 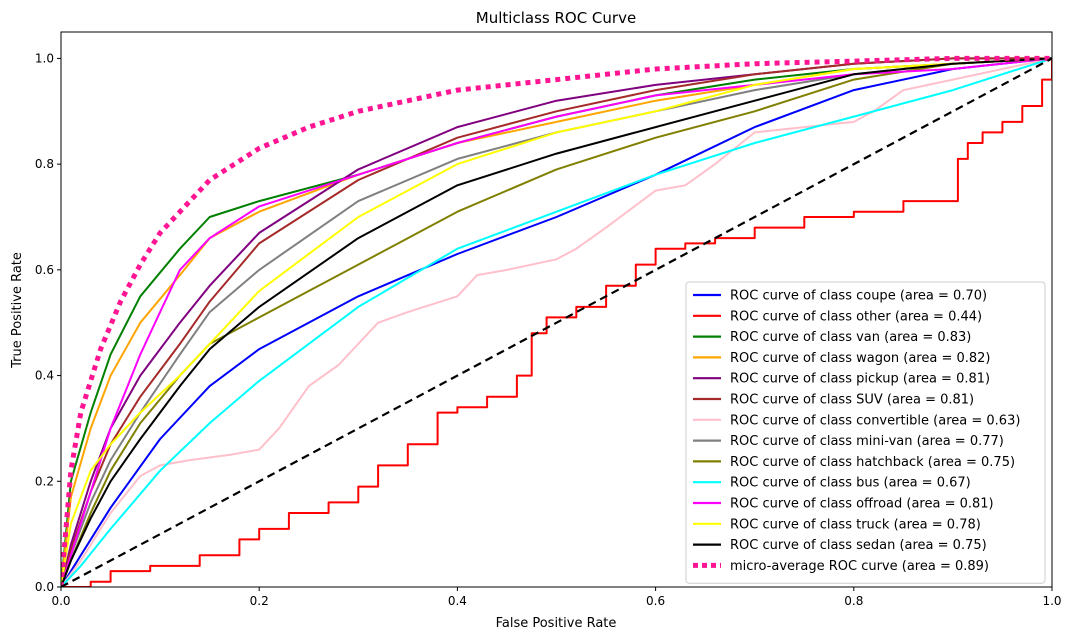 What do you see at coordinates (1051, 601) in the screenshot?
I see `x-tick-label: 1.0` at bounding box center [1051, 601].